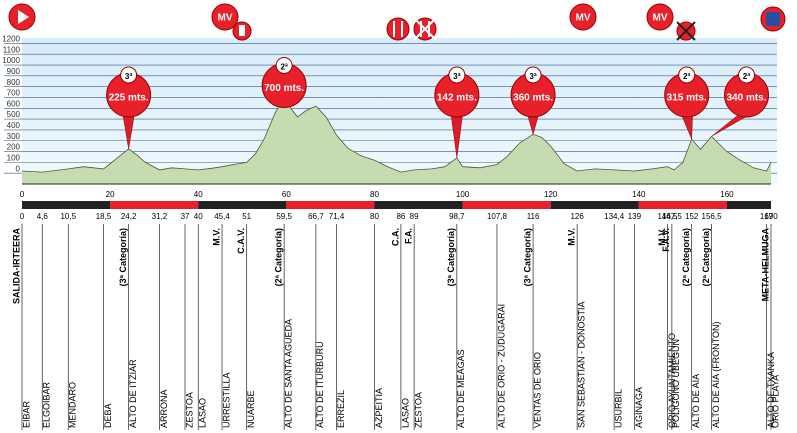 The width and height of the screenshot is (797, 433). What do you see at coordinates (551, 194) in the screenshot?
I see `x-tick-label: 120` at bounding box center [551, 194].